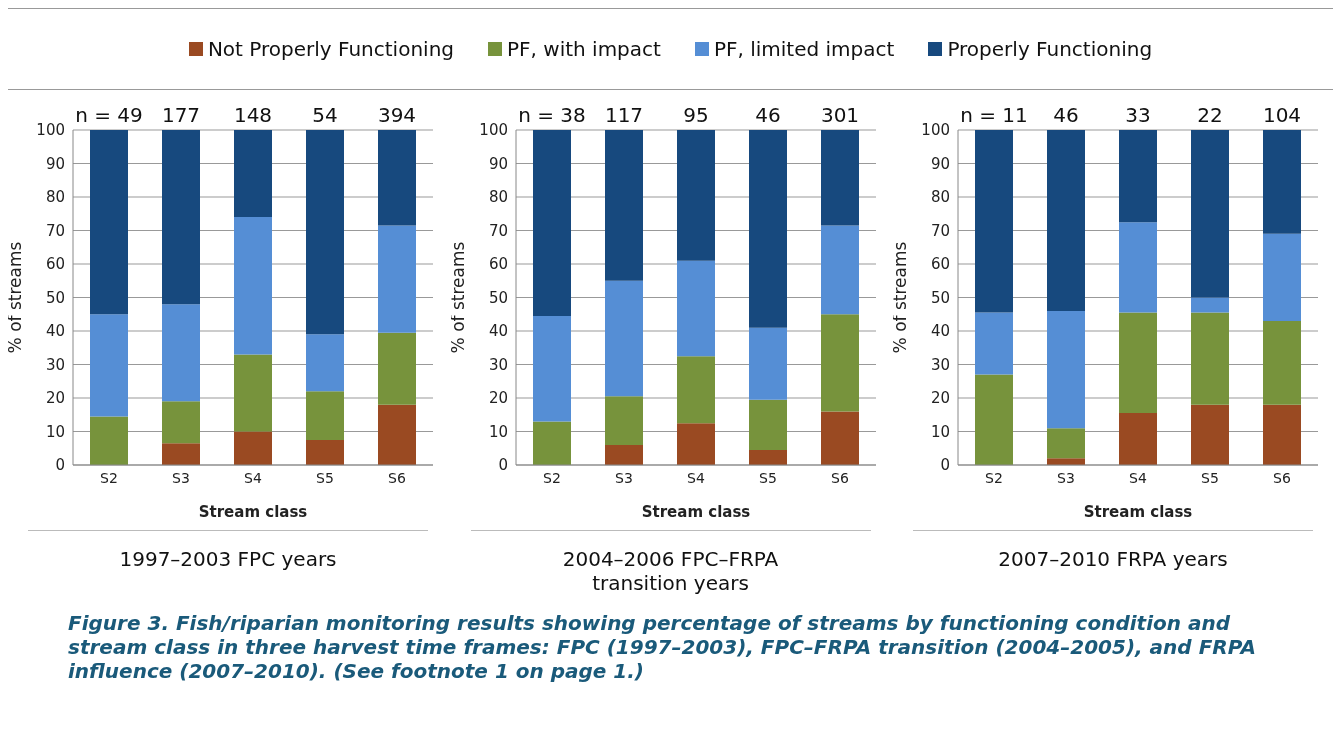 The image size is (1341, 745). What do you see at coordinates (994, 115) in the screenshot?
I see `text: n = 11` at bounding box center [994, 115].